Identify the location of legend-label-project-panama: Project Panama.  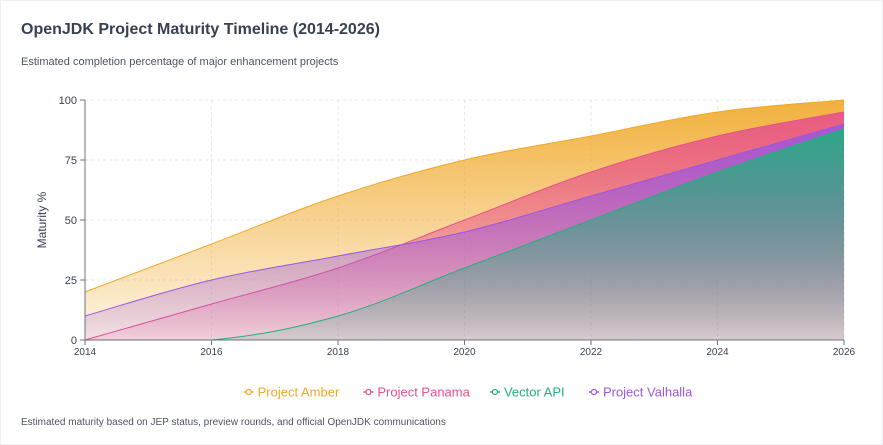
(423, 392).